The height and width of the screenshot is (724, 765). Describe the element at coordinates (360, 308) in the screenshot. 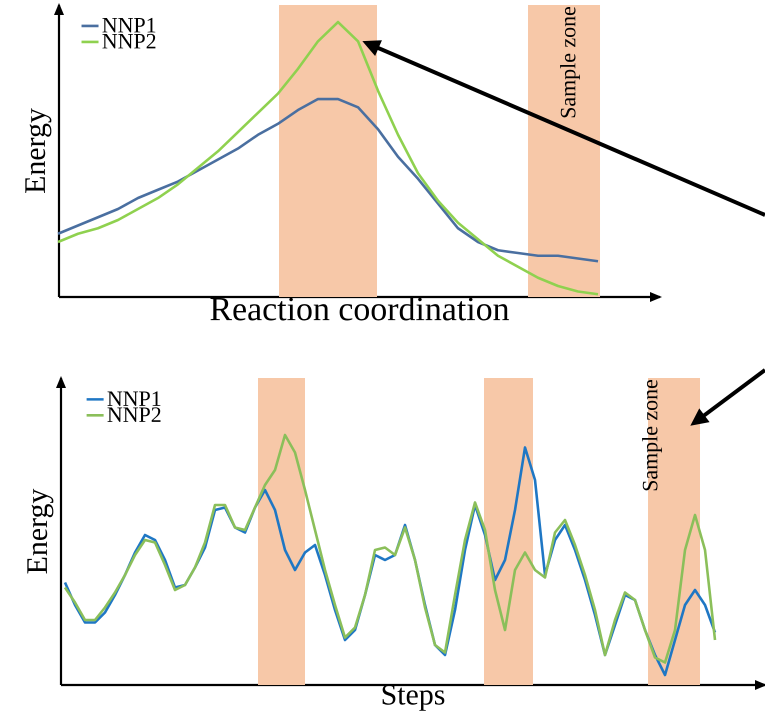

I see `x-axis-title: Reaction coordination` at that location.